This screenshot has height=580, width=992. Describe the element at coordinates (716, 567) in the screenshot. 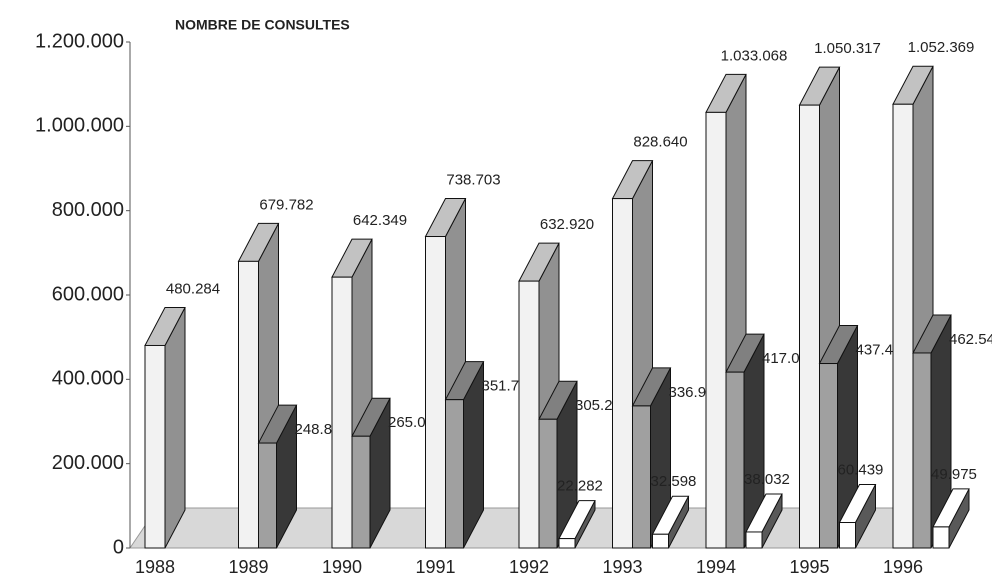

I see `x-tick-label: 1994` at that location.